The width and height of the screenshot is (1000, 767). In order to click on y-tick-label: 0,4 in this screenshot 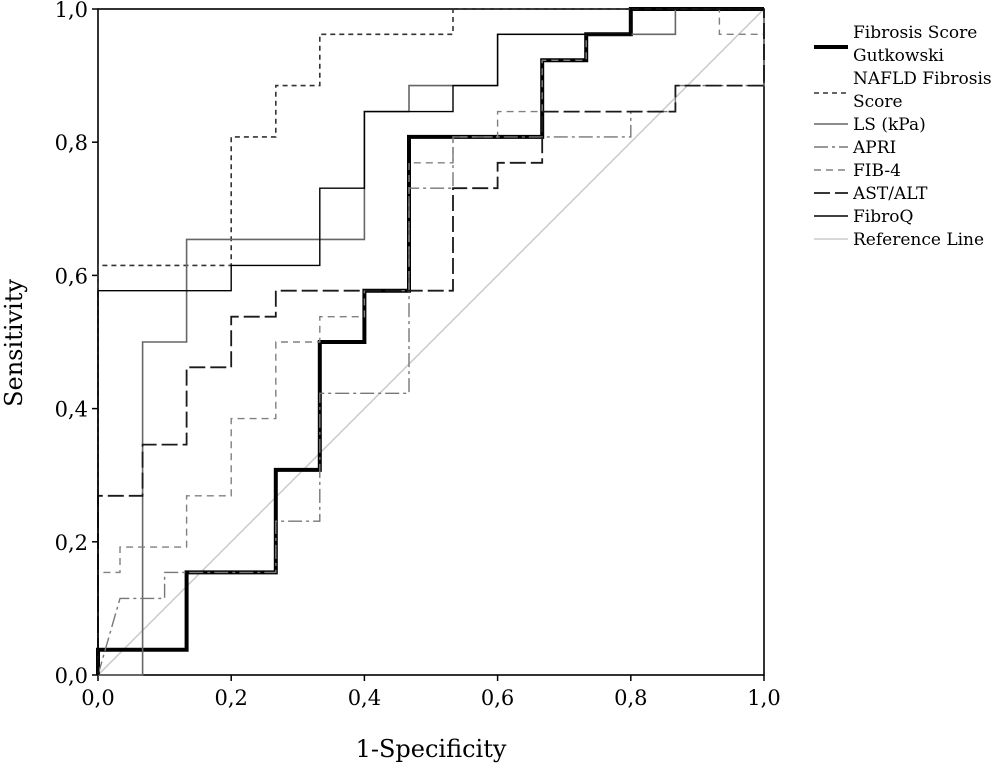, I will do `click(71, 410)`.